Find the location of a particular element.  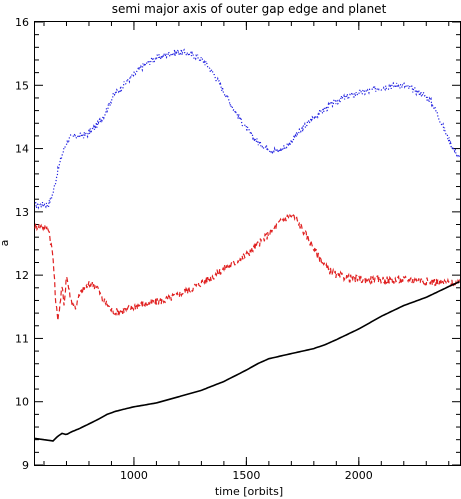

y-tick-label: 14 is located at coordinates (22, 149).